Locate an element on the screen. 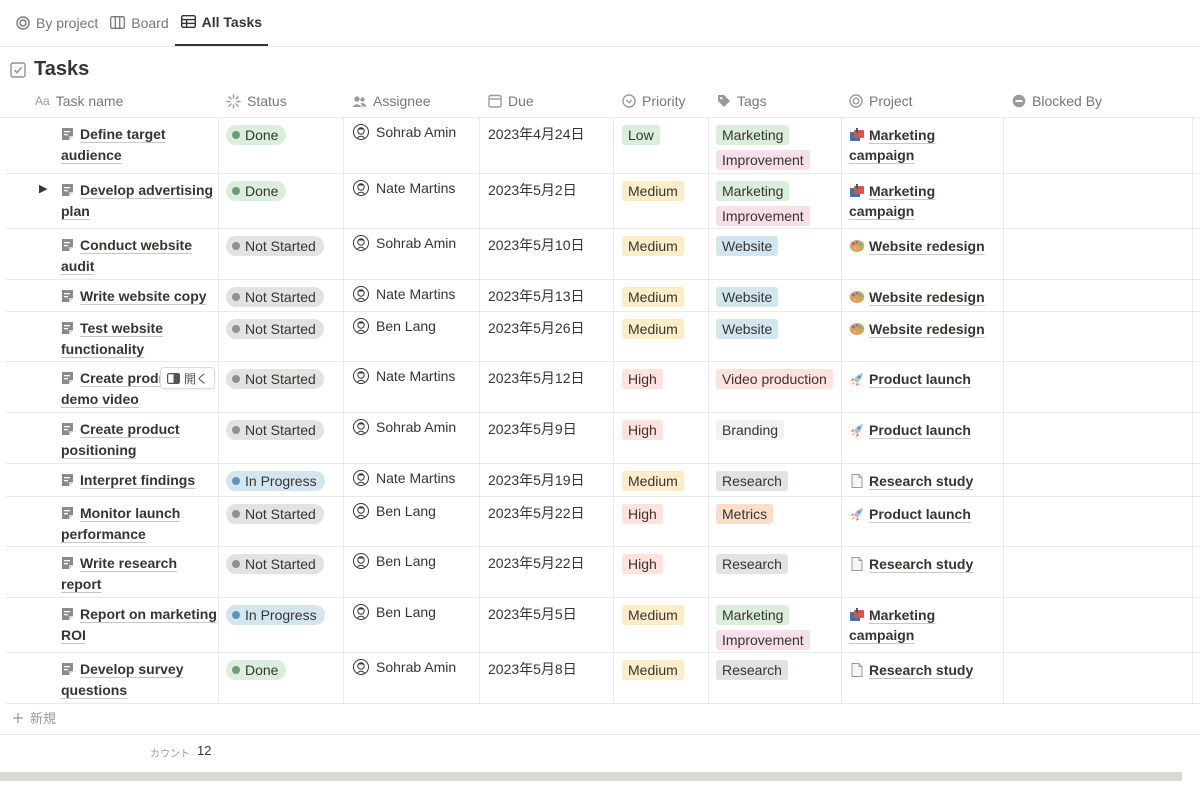  status-badge: In Progress is located at coordinates (275, 615).